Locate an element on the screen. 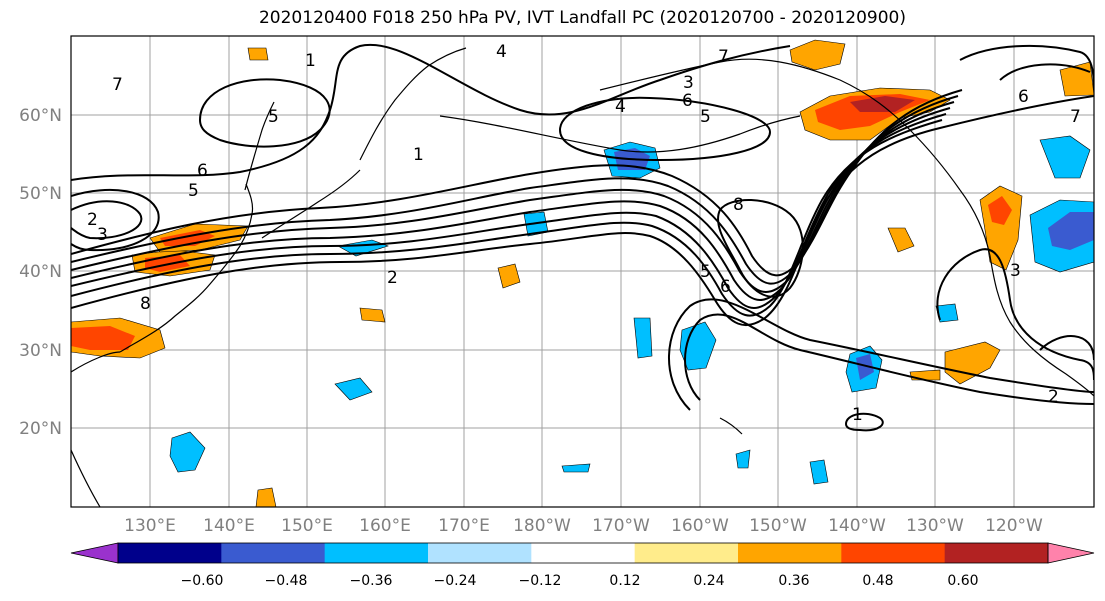 The image size is (1105, 601). lon-label: 120°W is located at coordinates (1014, 526).